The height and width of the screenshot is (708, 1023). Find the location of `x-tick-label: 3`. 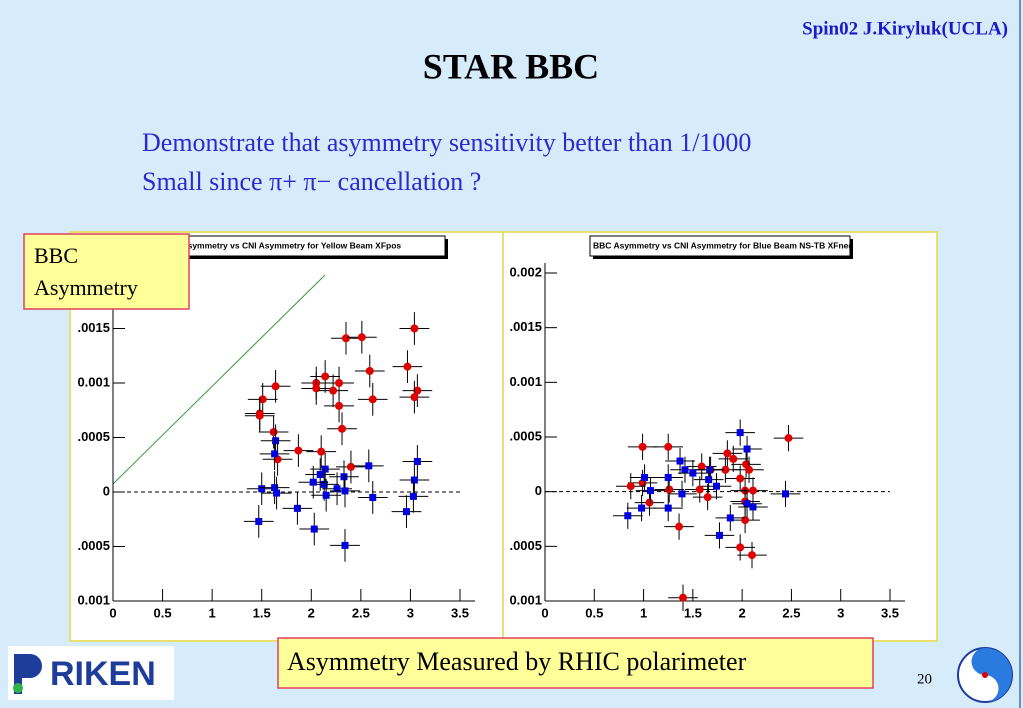

x-tick-label: 3 is located at coordinates (840, 612).